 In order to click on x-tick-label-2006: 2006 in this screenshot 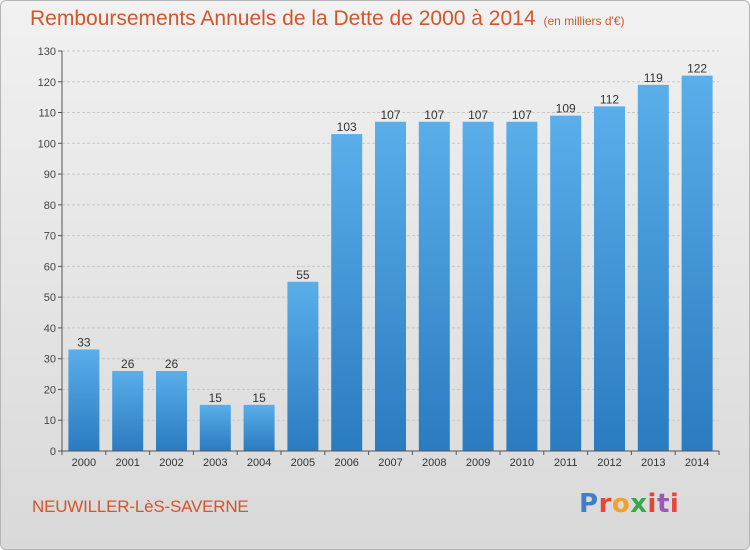, I will do `click(346, 463)`.